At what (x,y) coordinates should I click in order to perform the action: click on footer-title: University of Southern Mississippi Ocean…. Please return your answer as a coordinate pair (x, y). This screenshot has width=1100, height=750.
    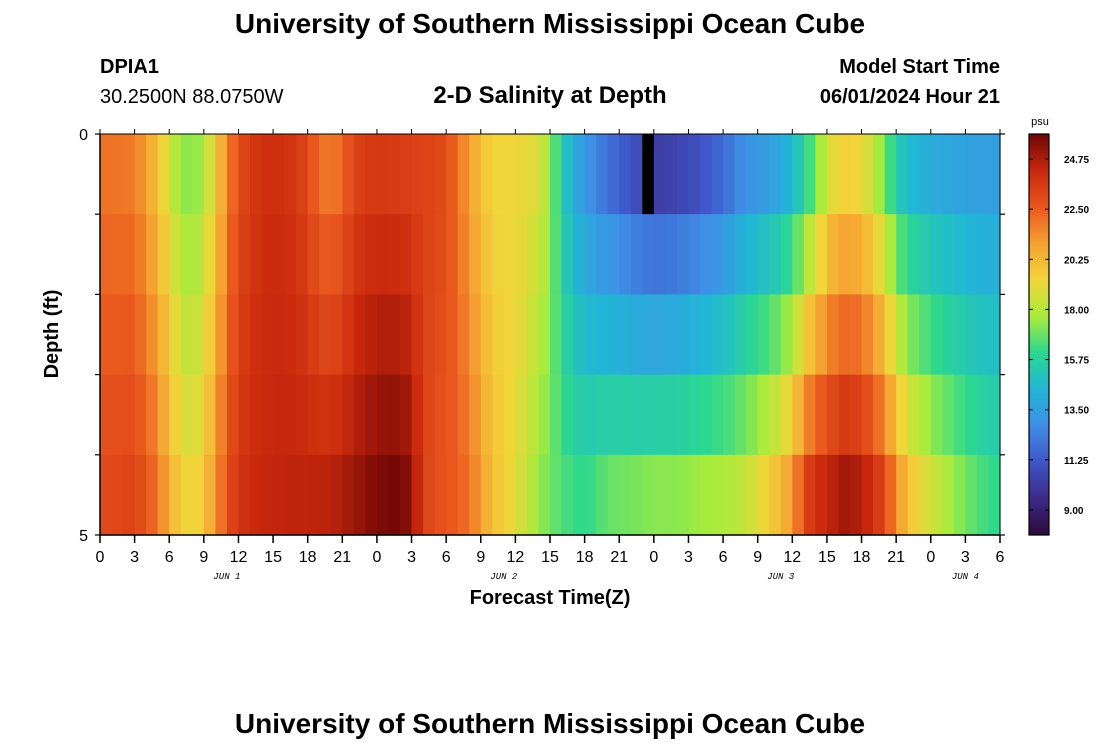
    Looking at the image, I should click on (550, 723).